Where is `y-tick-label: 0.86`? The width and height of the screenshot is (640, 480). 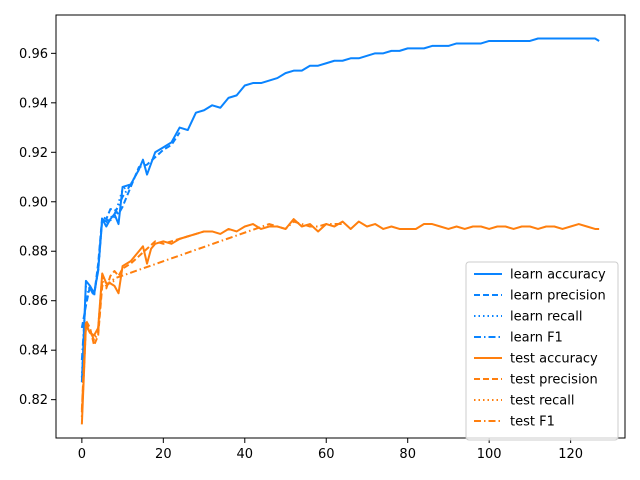
y-tick-label: 0.86 is located at coordinates (33, 301).